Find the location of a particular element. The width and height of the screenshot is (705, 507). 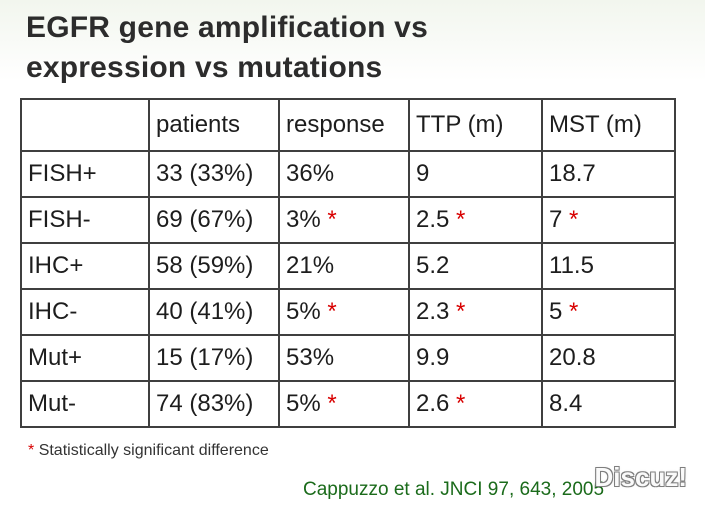

header-row: patients response TTP (m) MST (m) is located at coordinates (348, 125).